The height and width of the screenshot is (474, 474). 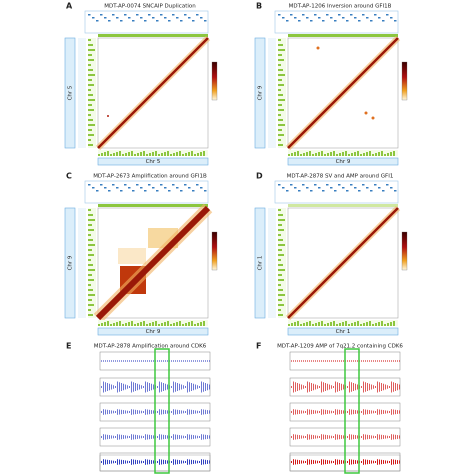 What do you see at coordinates (318, 48) in the screenshot?
I see `sv-spot` at bounding box center [318, 48].